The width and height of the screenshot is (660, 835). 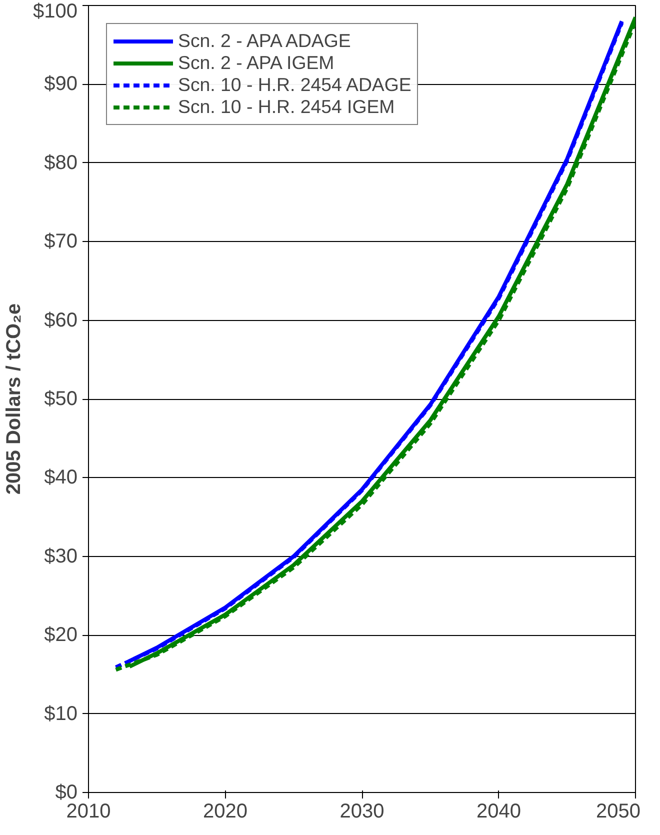 I want to click on y-tick-label: $60, so click(x=61, y=320).